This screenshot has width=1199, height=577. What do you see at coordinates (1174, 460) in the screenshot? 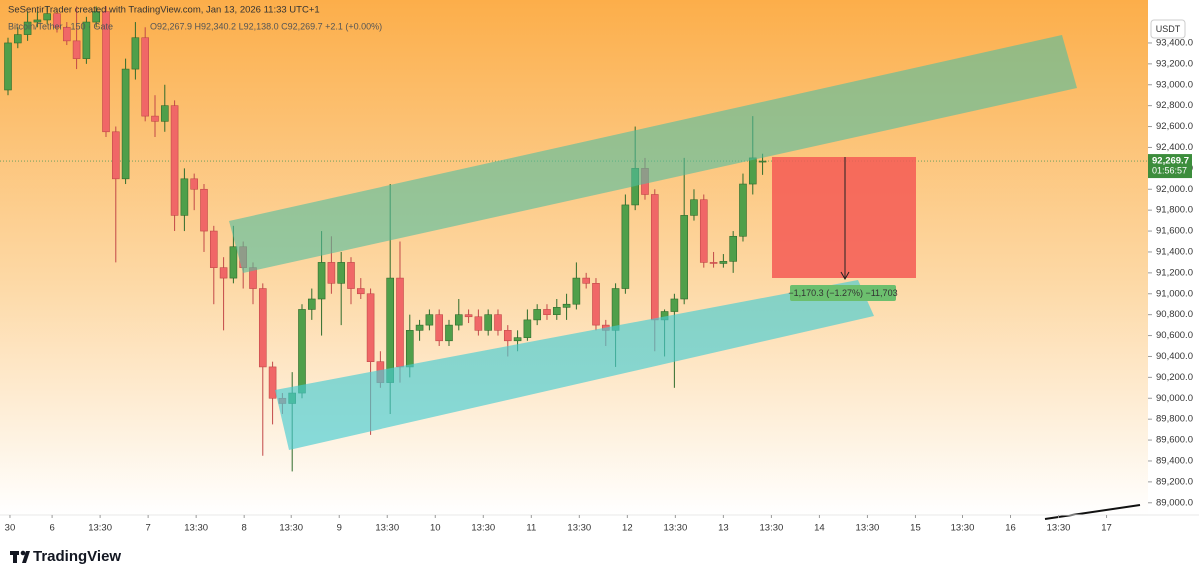
I see `y-tick-label: 89,400.0` at bounding box center [1174, 460].